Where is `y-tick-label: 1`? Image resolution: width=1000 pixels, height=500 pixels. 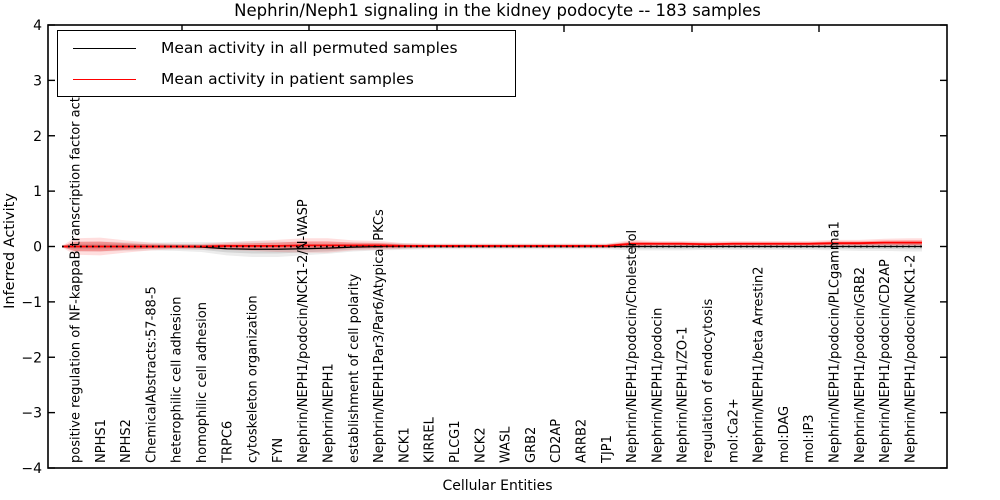 y-tick-label: 1 is located at coordinates (37, 192).